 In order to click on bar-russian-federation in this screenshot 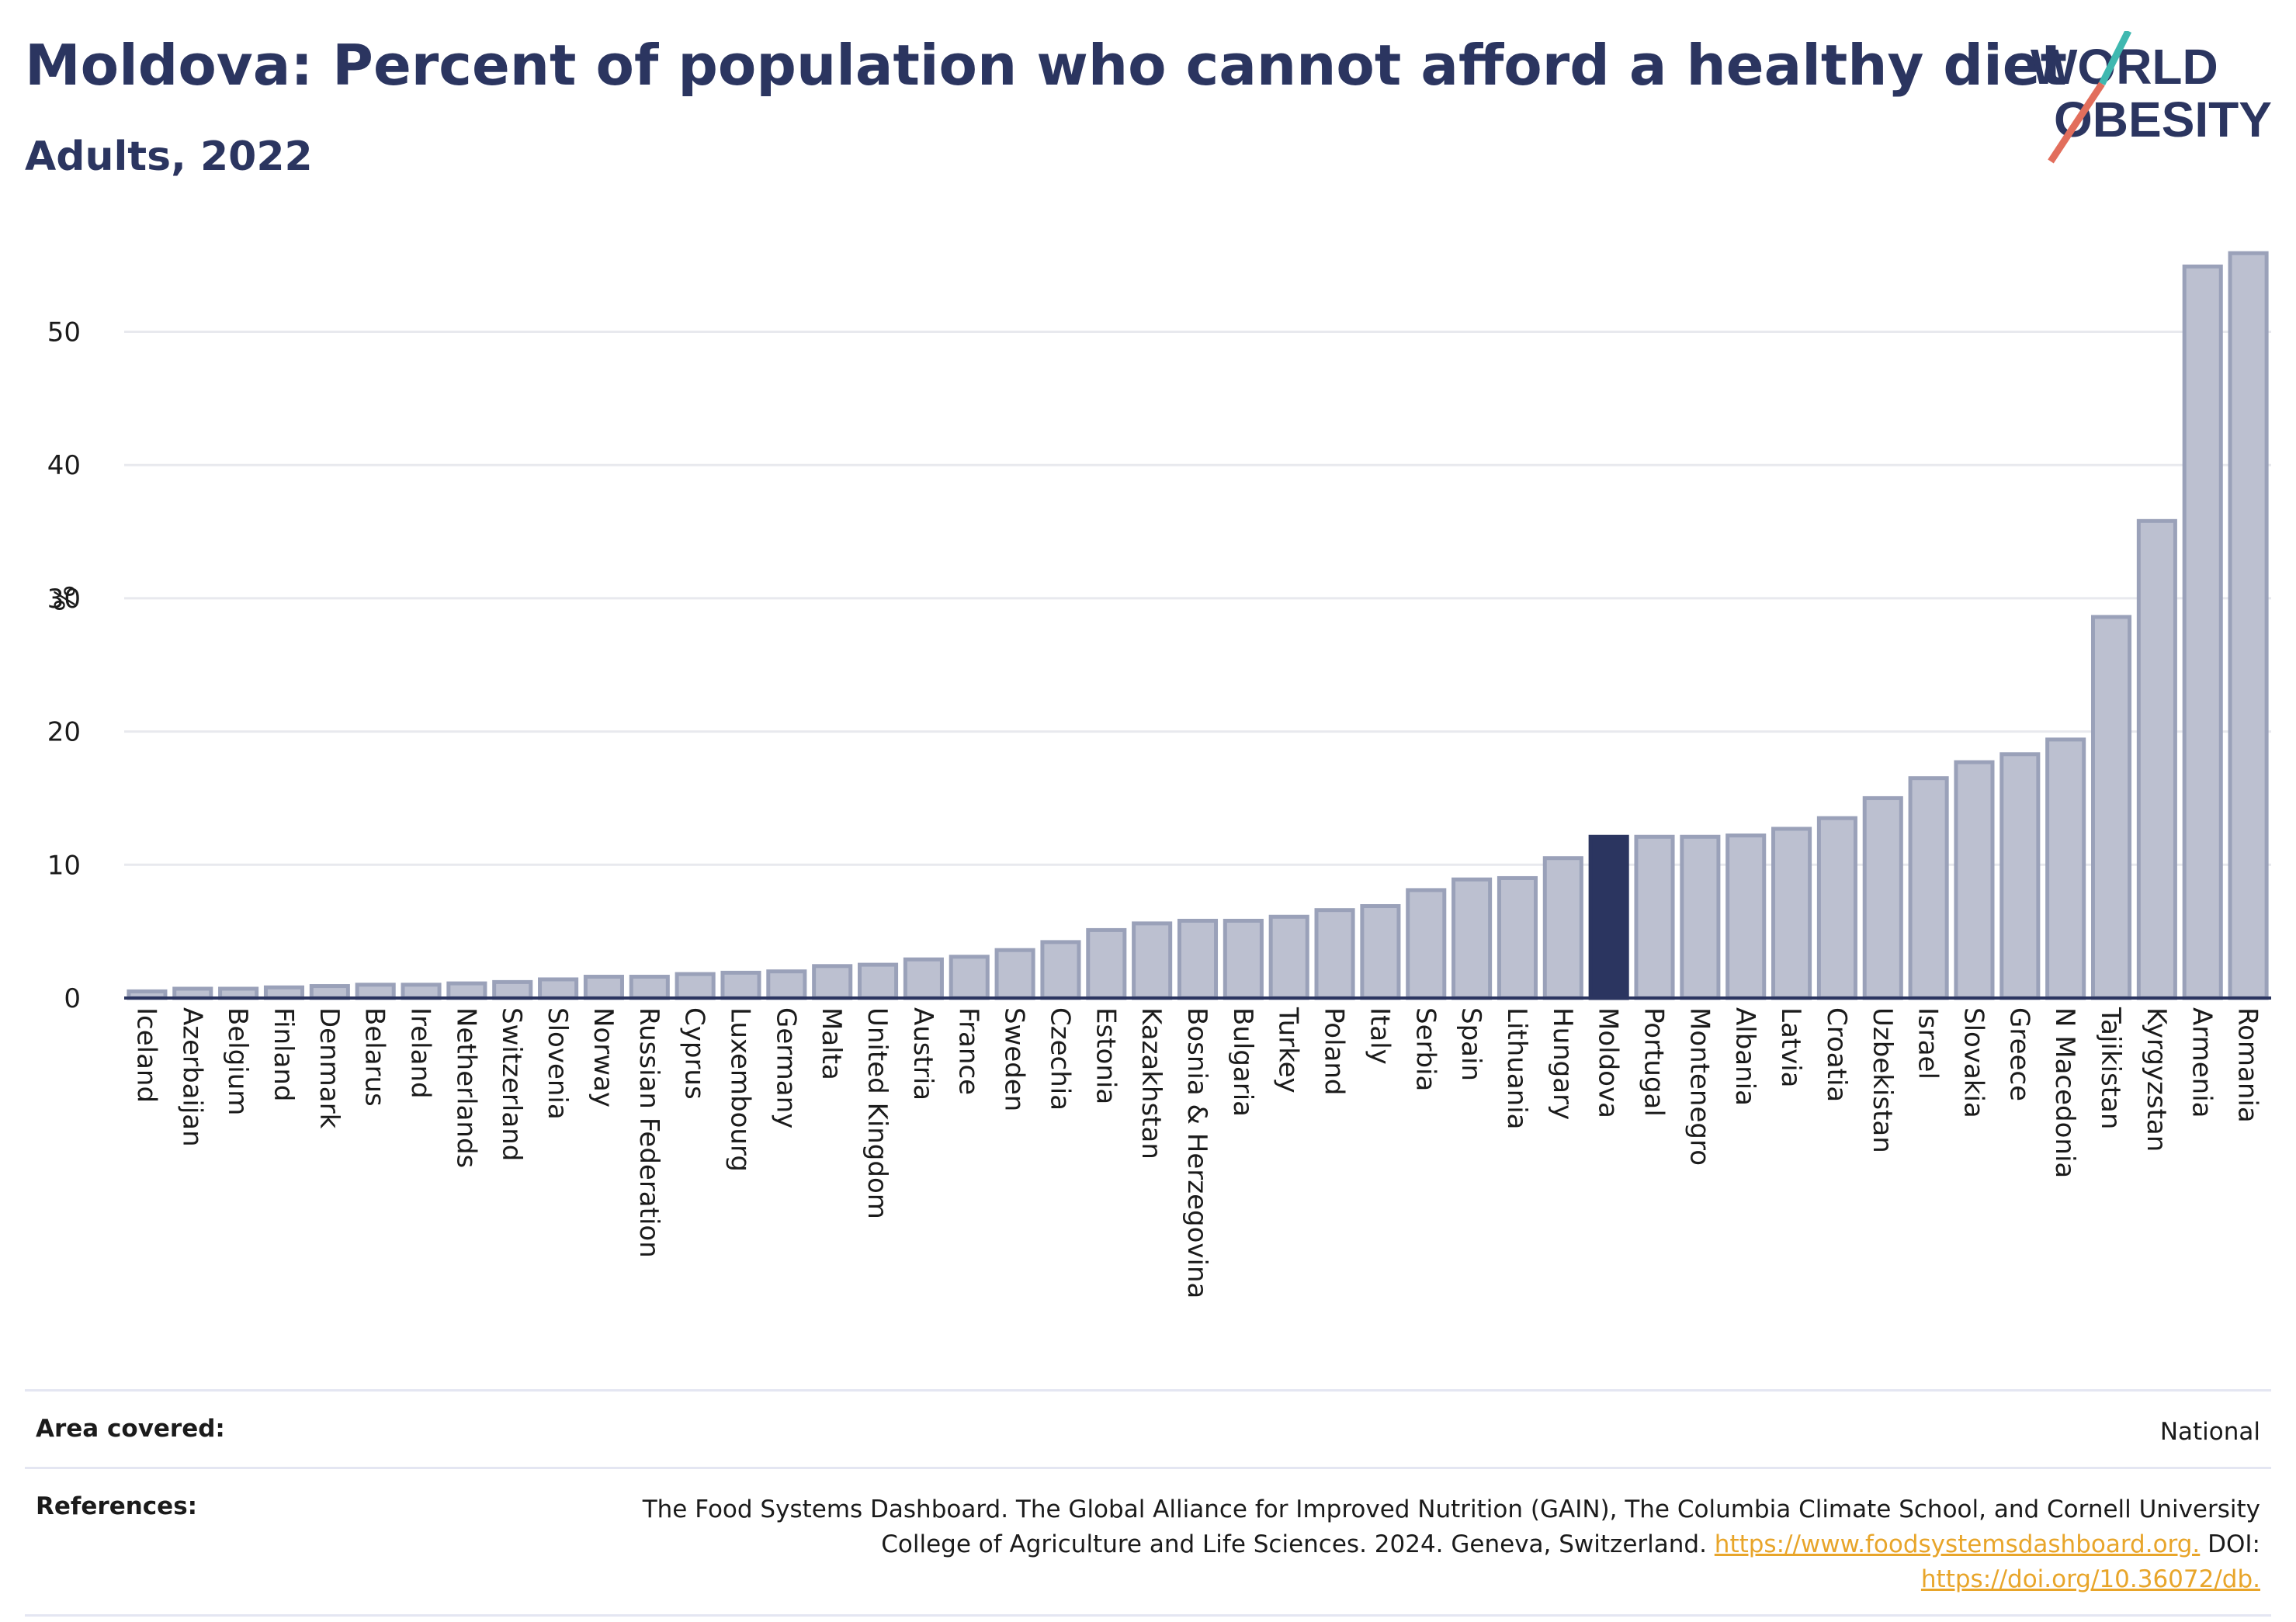, I will do `click(649, 987)`.